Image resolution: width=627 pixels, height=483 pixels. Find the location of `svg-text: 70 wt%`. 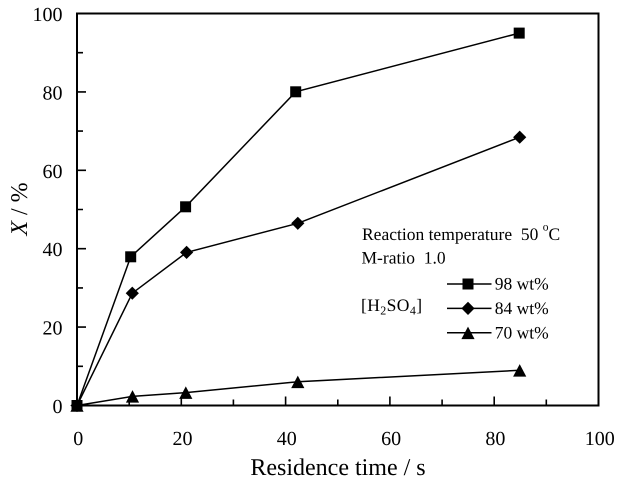

svg-text: 70 wt% is located at coordinates (522, 333).